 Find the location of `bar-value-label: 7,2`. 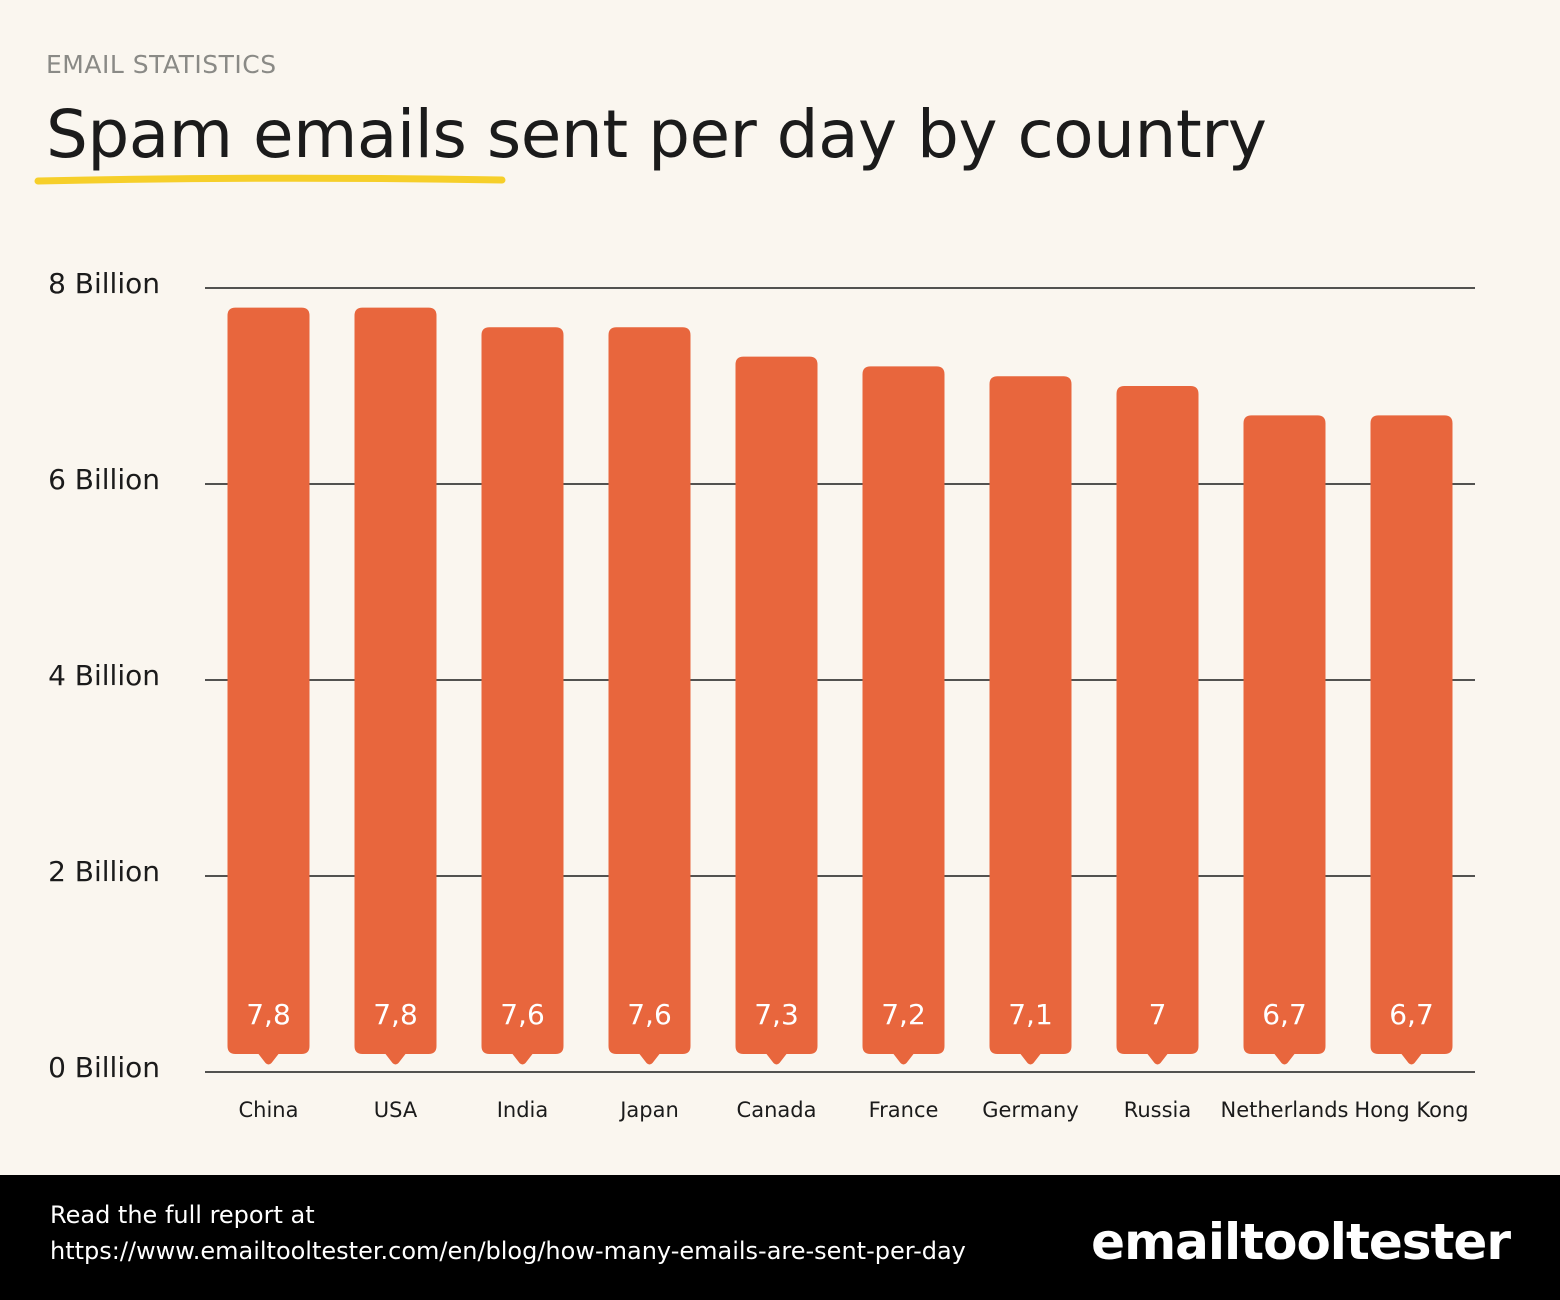

bar-value-label: 7,2 is located at coordinates (903, 1014).